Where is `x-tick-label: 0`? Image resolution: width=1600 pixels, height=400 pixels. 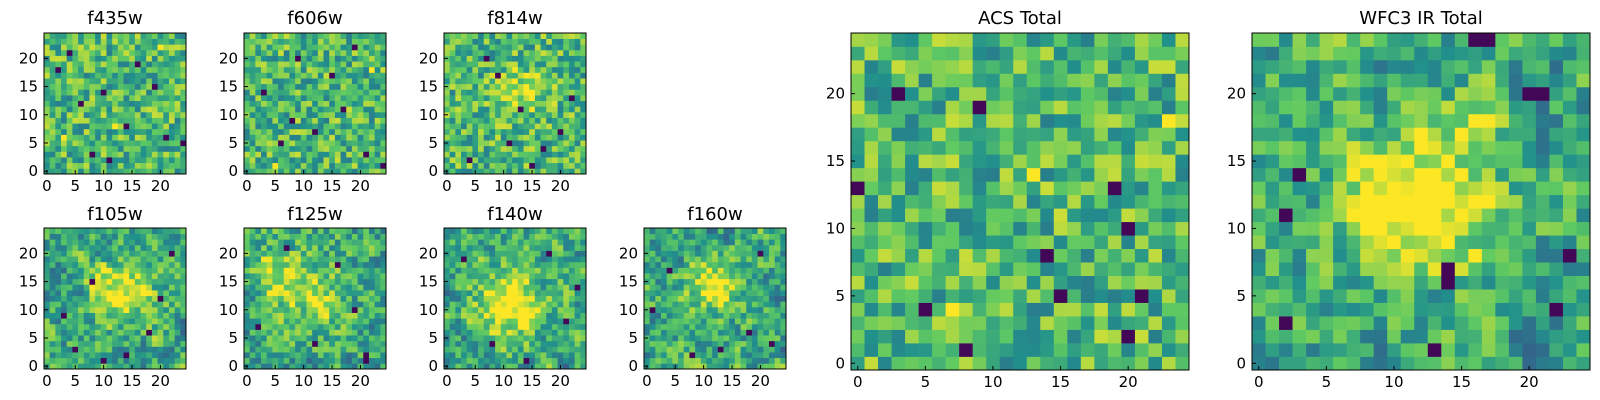 x-tick-label: 0 is located at coordinates (647, 381).